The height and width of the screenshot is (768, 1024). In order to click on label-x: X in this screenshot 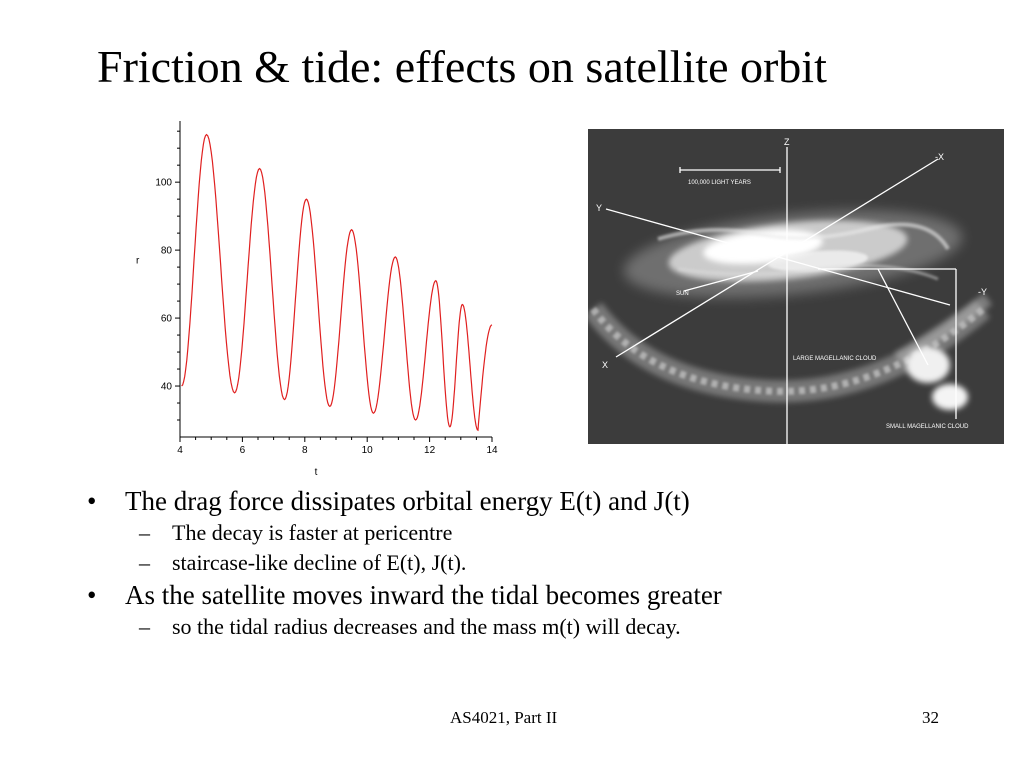, I will do `click(605, 365)`.